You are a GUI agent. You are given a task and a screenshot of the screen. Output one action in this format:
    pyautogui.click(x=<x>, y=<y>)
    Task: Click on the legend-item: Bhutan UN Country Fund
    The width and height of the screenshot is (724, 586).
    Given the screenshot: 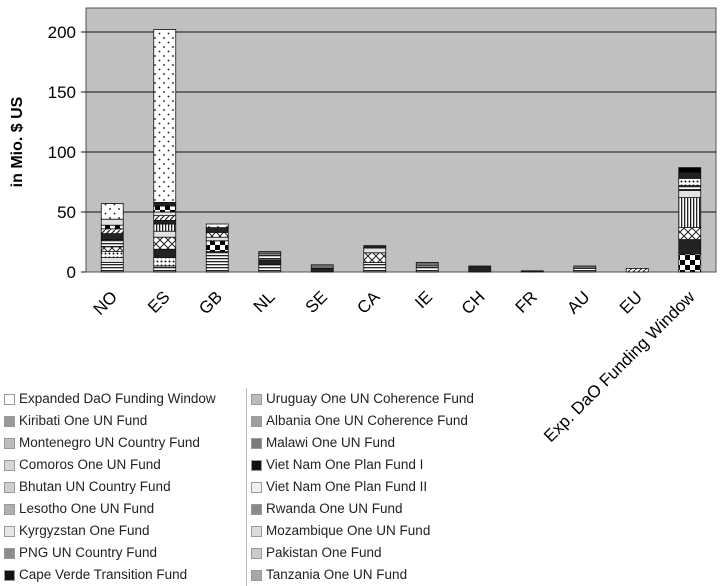 What is the action you would take?
    pyautogui.click(x=110, y=487)
    